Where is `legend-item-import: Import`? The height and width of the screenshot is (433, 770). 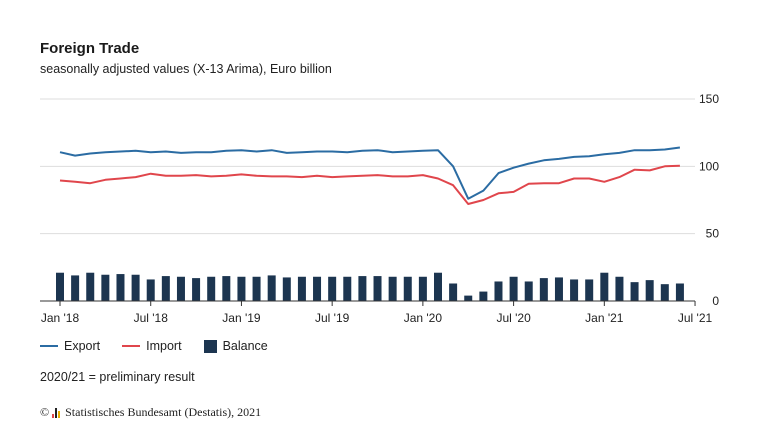 legend-item-import: Import is located at coordinates (152, 346).